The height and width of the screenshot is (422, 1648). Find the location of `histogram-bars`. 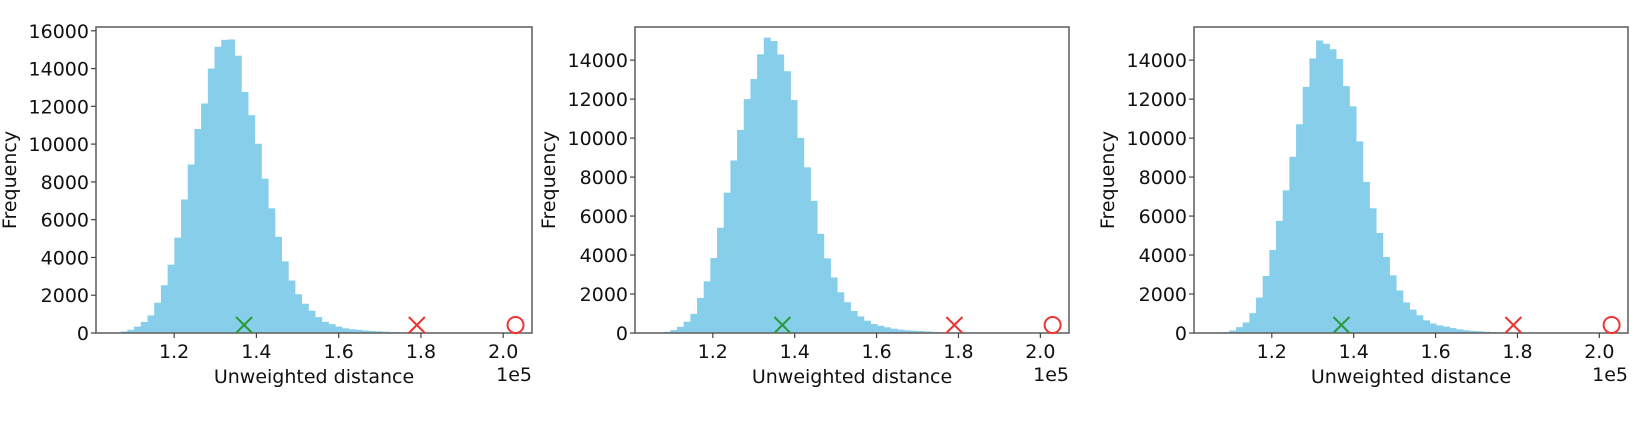

histogram-bars is located at coordinates (810, 185).